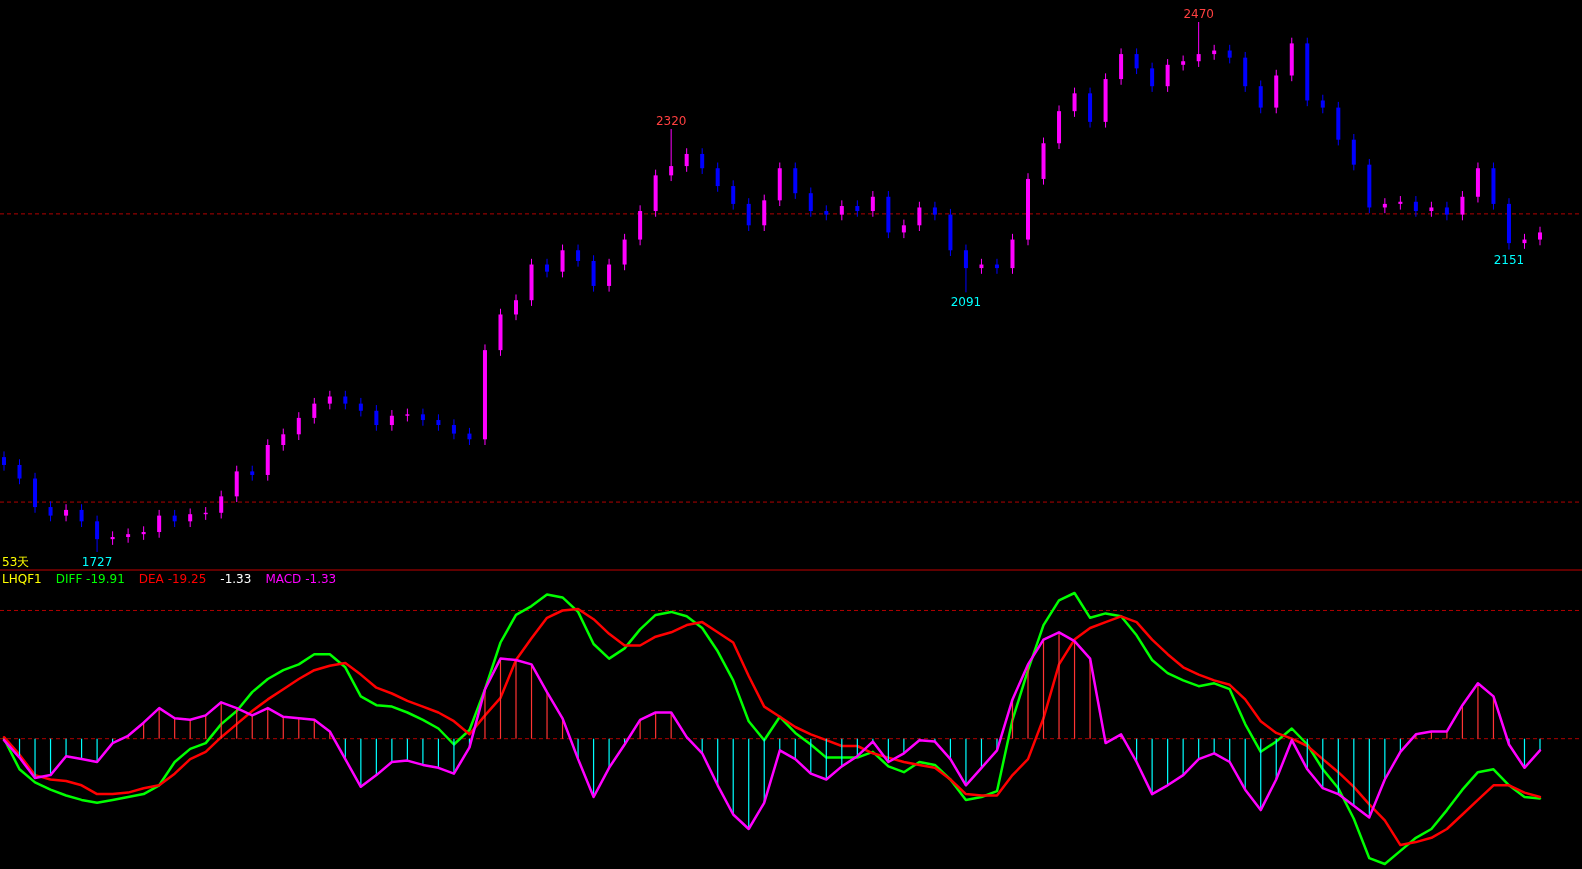 This screenshot has height=869, width=1582. What do you see at coordinates (1198, 14) in the screenshot?
I see `annotation: 2470` at bounding box center [1198, 14].